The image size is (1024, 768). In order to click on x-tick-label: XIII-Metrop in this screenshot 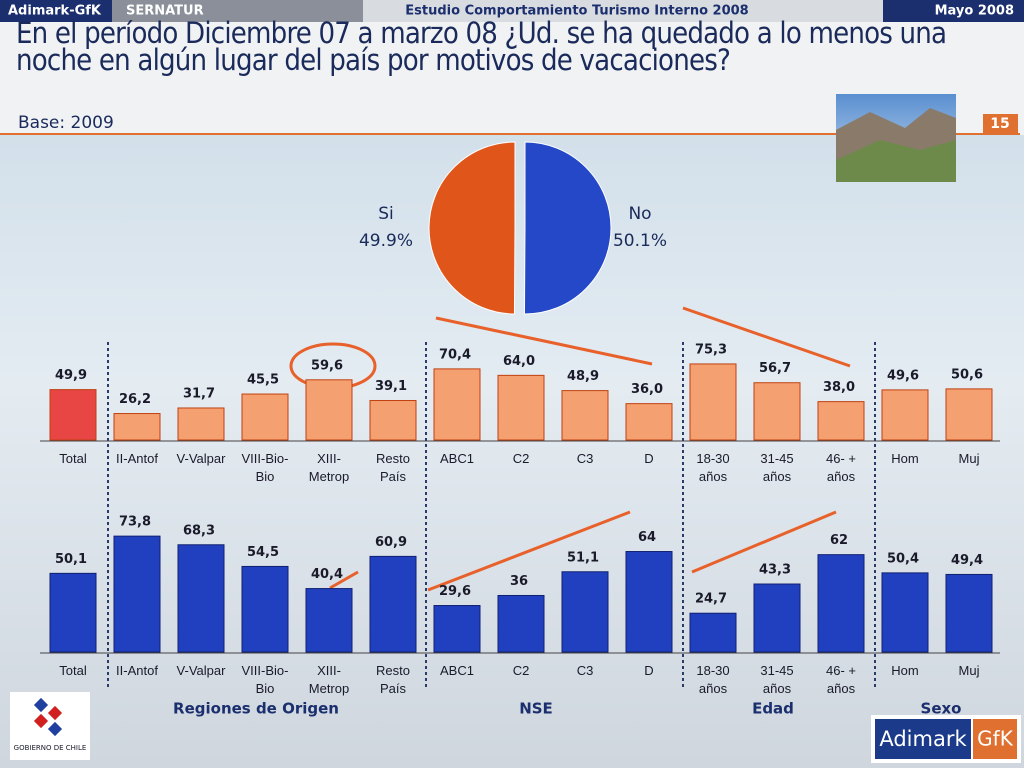, I will do `click(329, 679)`.